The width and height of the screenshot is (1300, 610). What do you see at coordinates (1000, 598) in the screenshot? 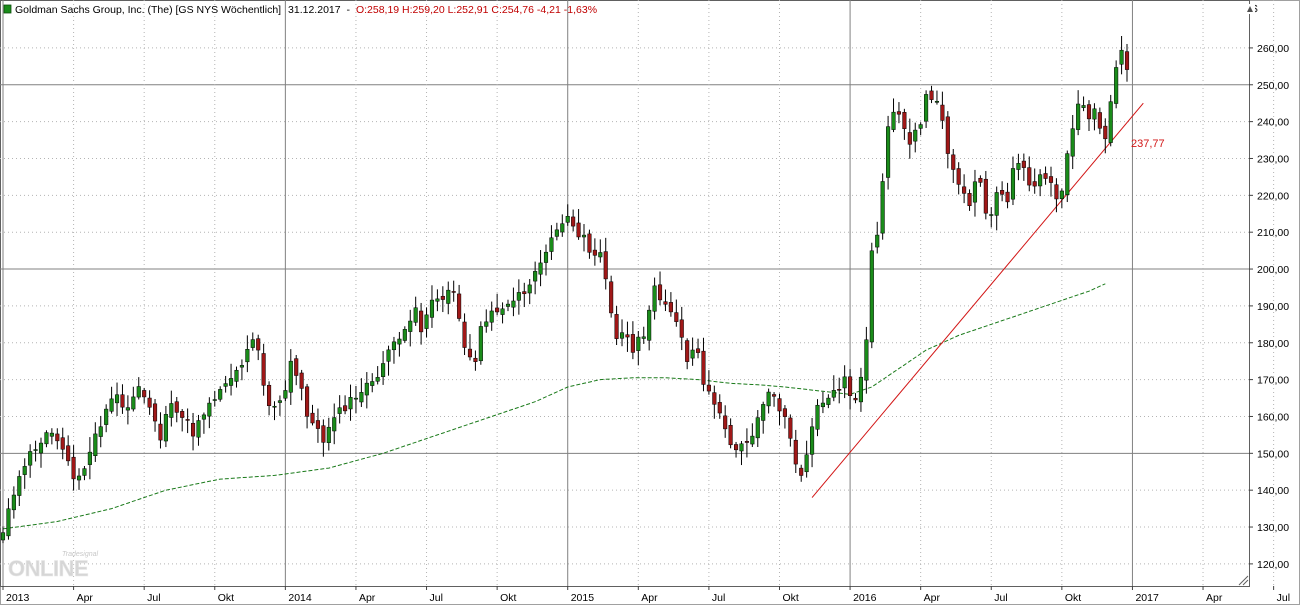
I see `x-tick-label: Jul` at bounding box center [1000, 598].